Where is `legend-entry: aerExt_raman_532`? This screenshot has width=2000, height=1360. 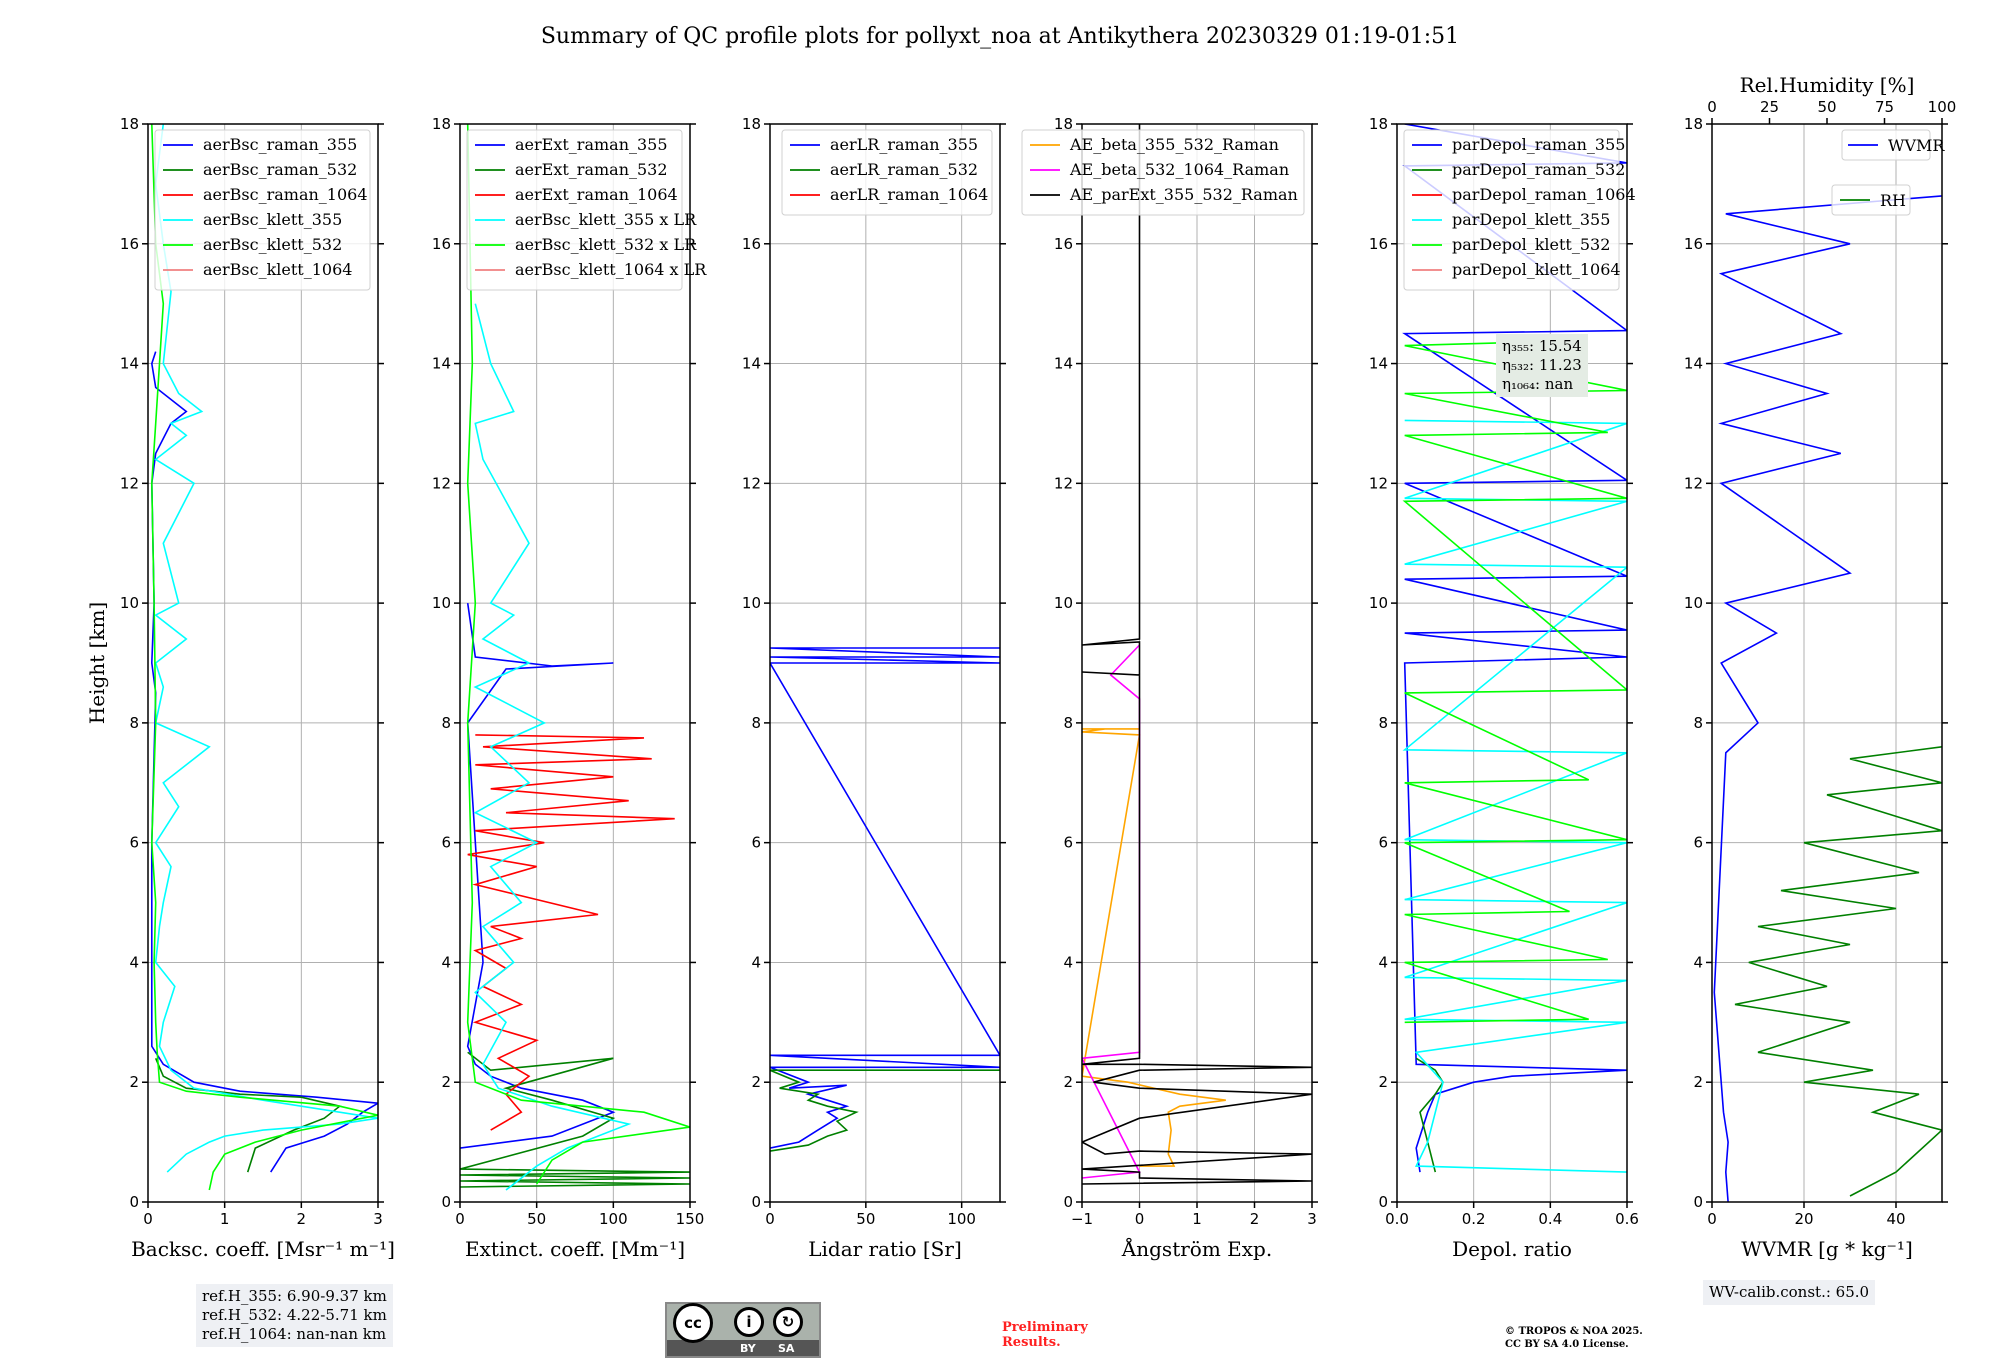 legend-entry: aerExt_raman_532 is located at coordinates (591, 169).